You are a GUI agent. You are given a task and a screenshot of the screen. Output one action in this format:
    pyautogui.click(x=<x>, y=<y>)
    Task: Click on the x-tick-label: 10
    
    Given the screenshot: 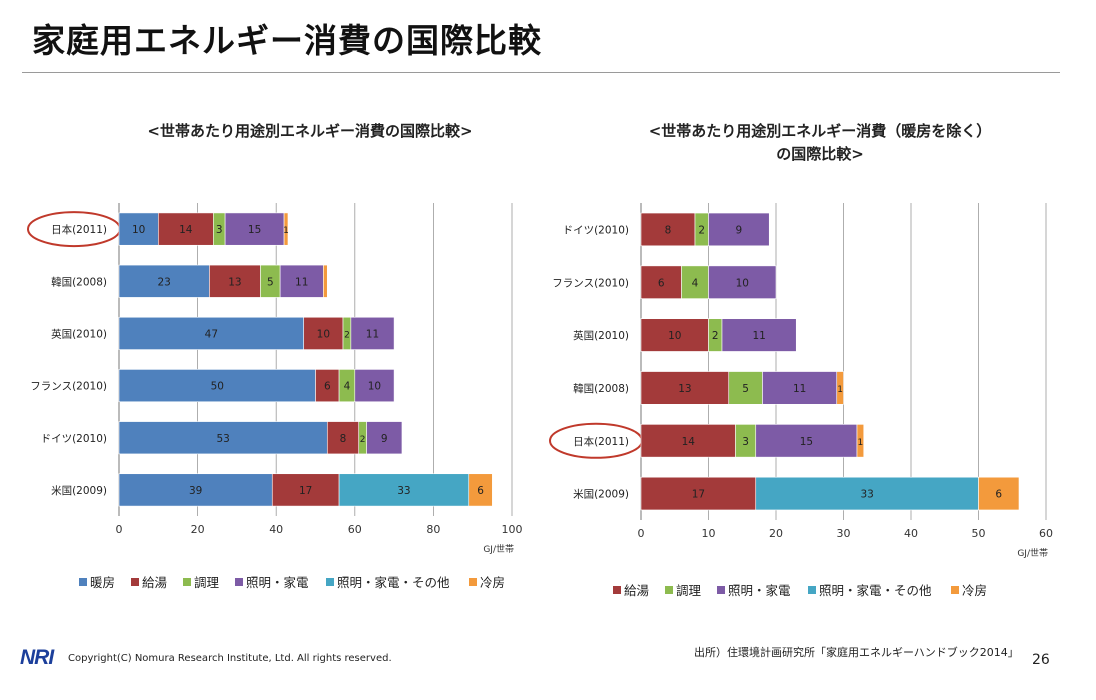 What is the action you would take?
    pyautogui.click(x=709, y=533)
    